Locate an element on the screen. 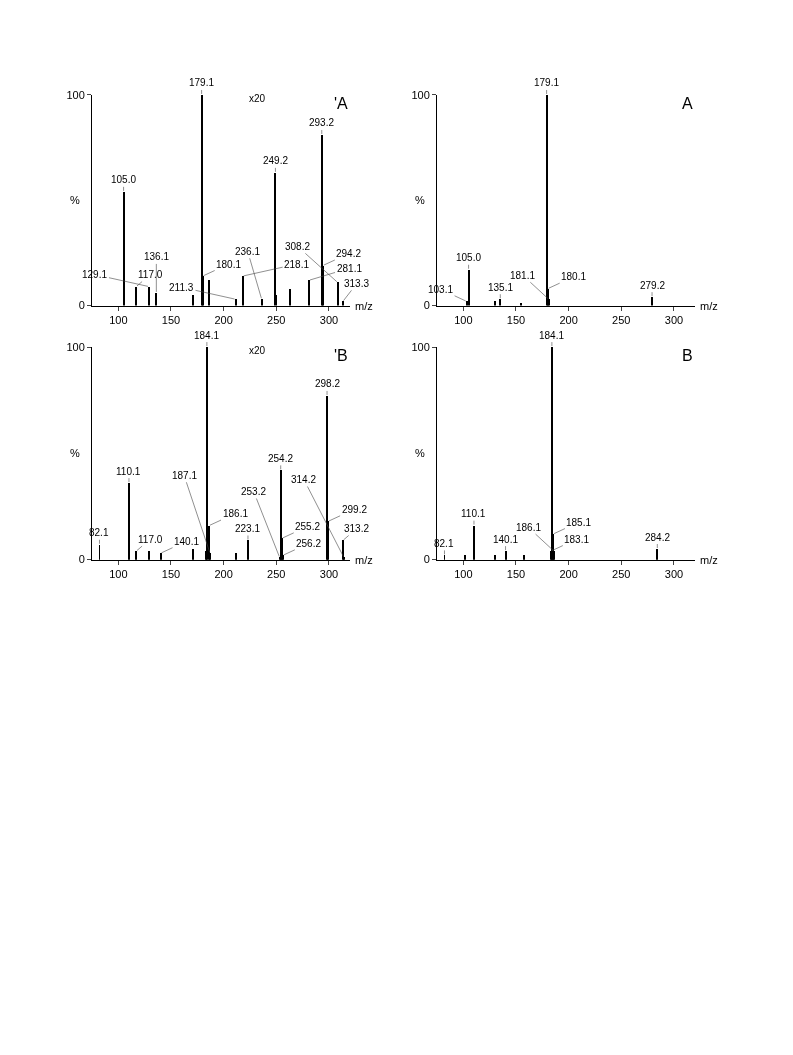 The height and width of the screenshot is (1055, 793). annotation: 294.2 is located at coordinates (349, 253).